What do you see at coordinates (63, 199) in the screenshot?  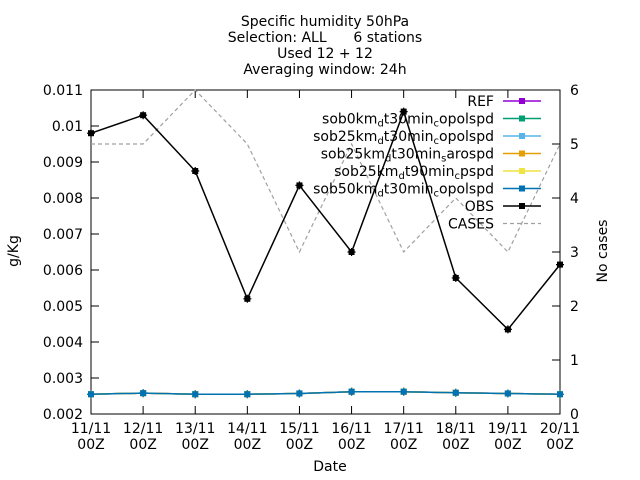 I see `y-tick-label: 0.008` at bounding box center [63, 199].